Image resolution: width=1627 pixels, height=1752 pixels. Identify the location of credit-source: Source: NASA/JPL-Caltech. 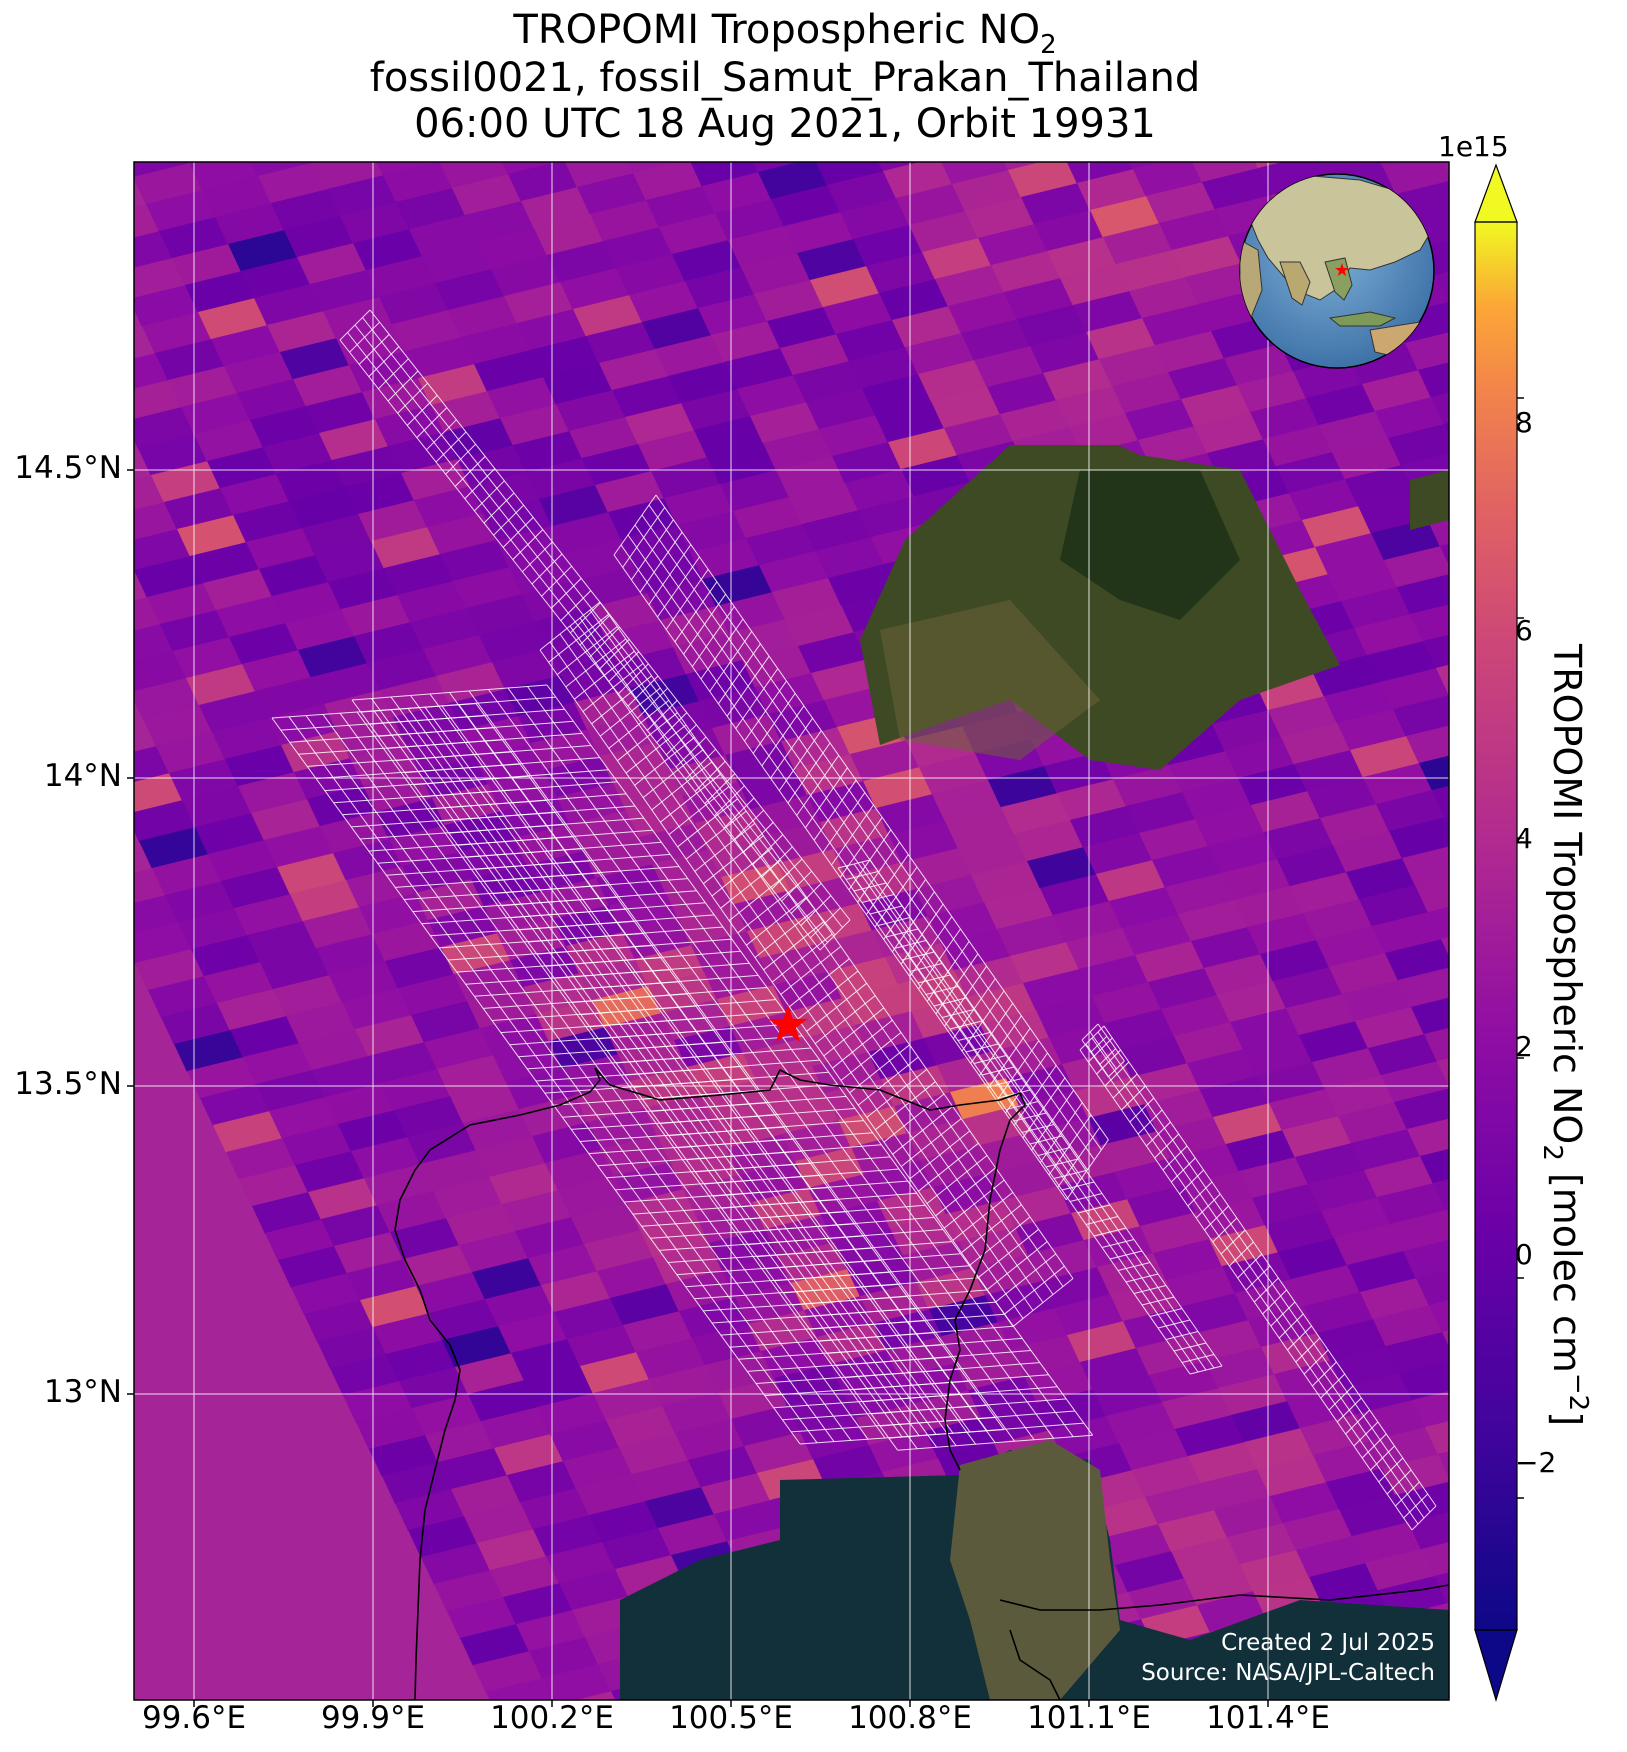
(1288, 1673).